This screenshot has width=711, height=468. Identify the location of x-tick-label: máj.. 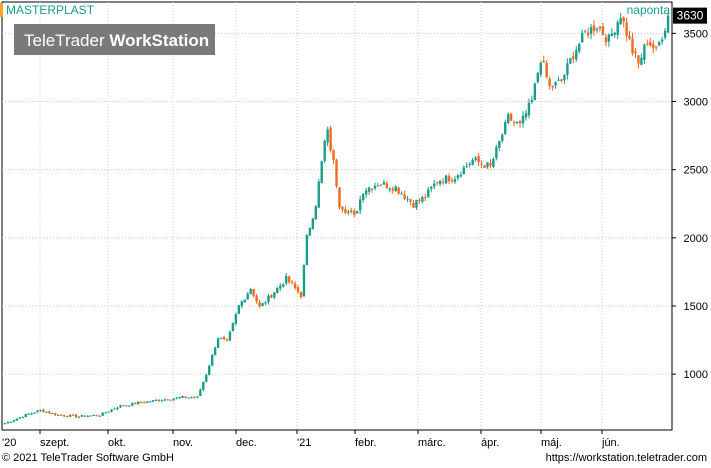
(551, 443).